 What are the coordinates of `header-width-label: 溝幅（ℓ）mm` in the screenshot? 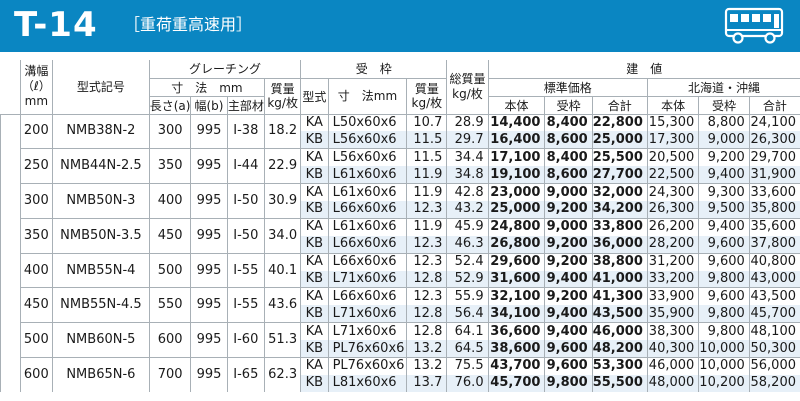 It's located at (36, 86).